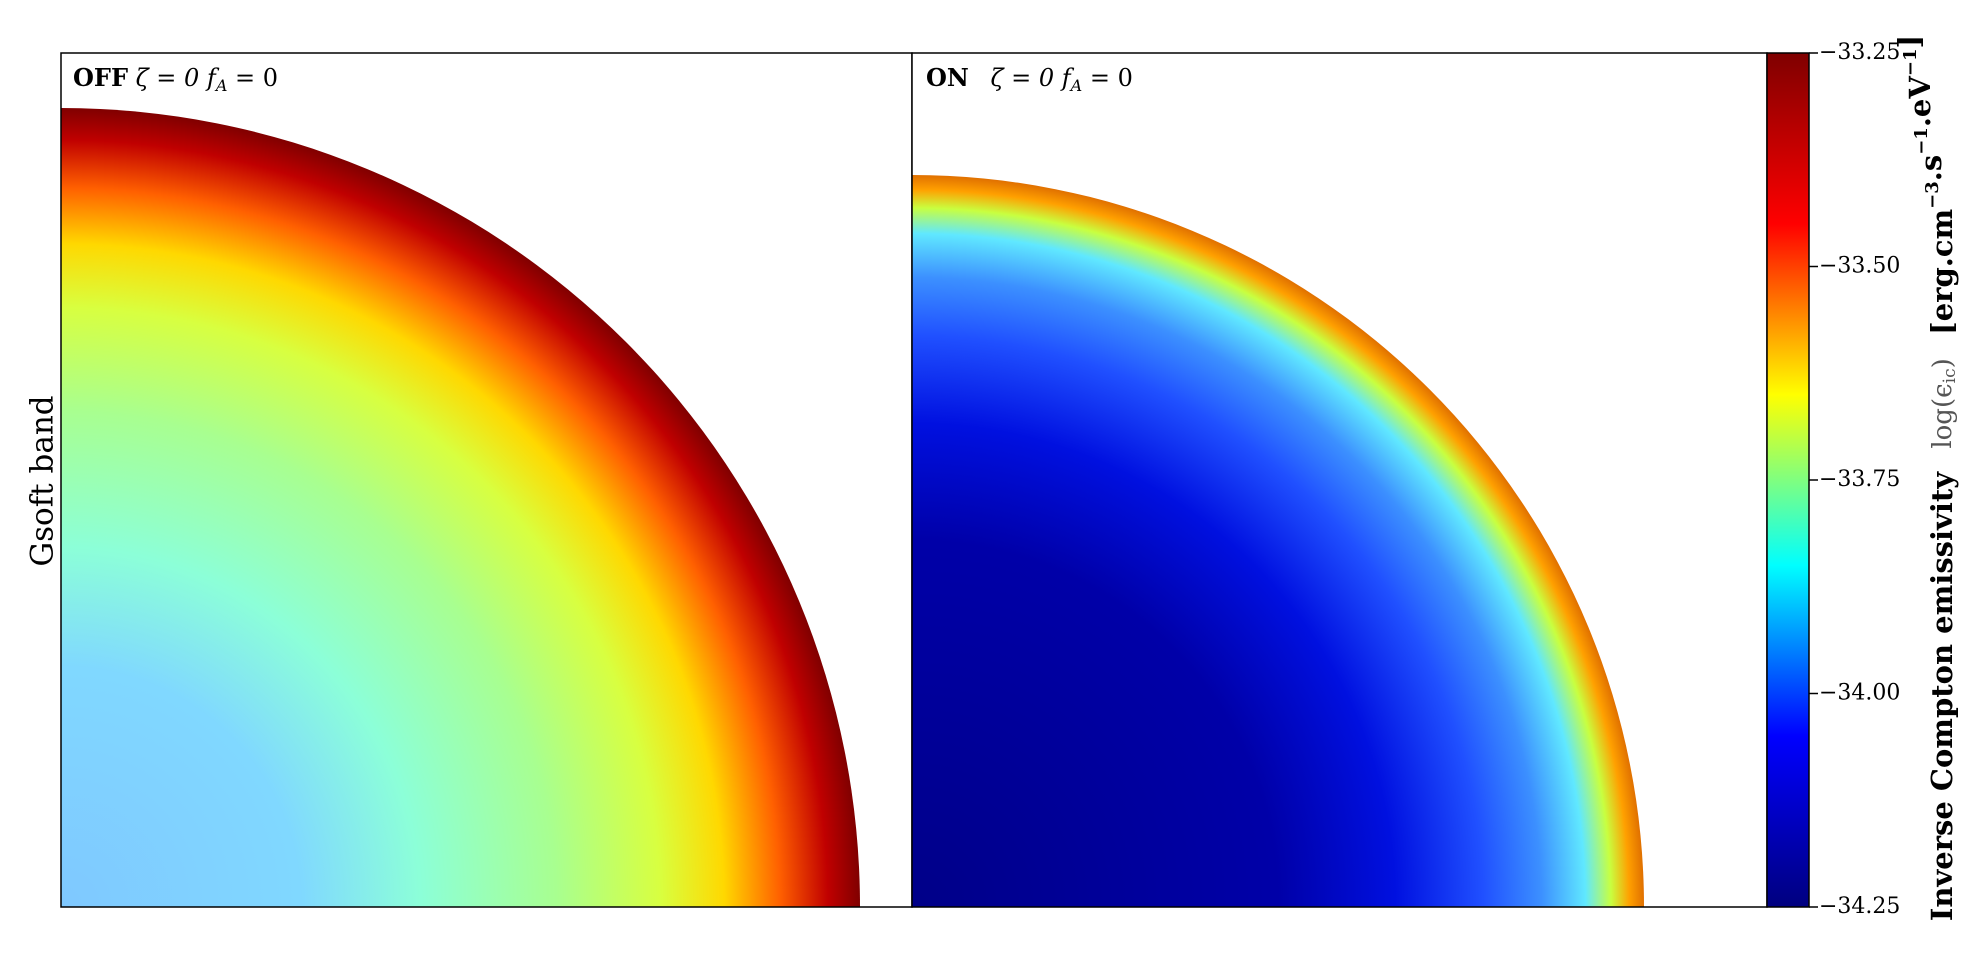 The height and width of the screenshot is (956, 1976). What do you see at coordinates (43, 480) in the screenshot?
I see `y-axis-label: Gsoft band` at bounding box center [43, 480].